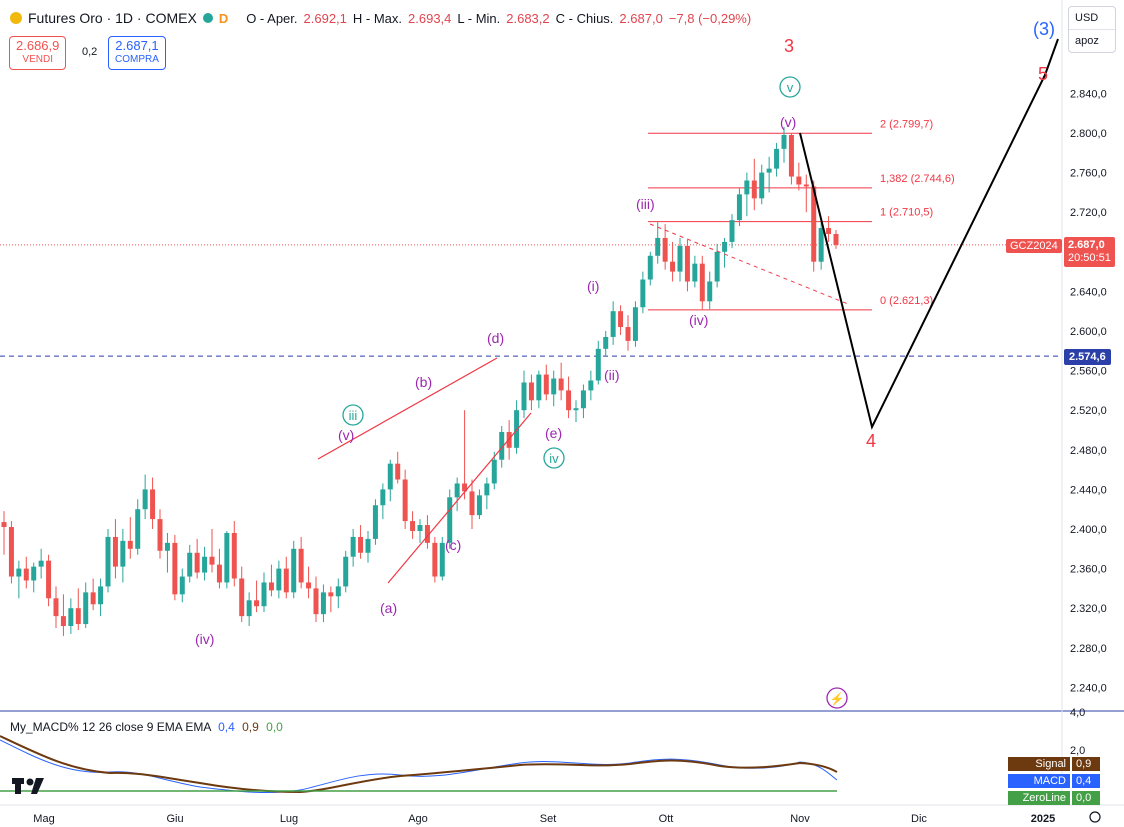  Describe the element at coordinates (645, 204) in the screenshot. I see `wave-label-iii: (iii)` at that location.